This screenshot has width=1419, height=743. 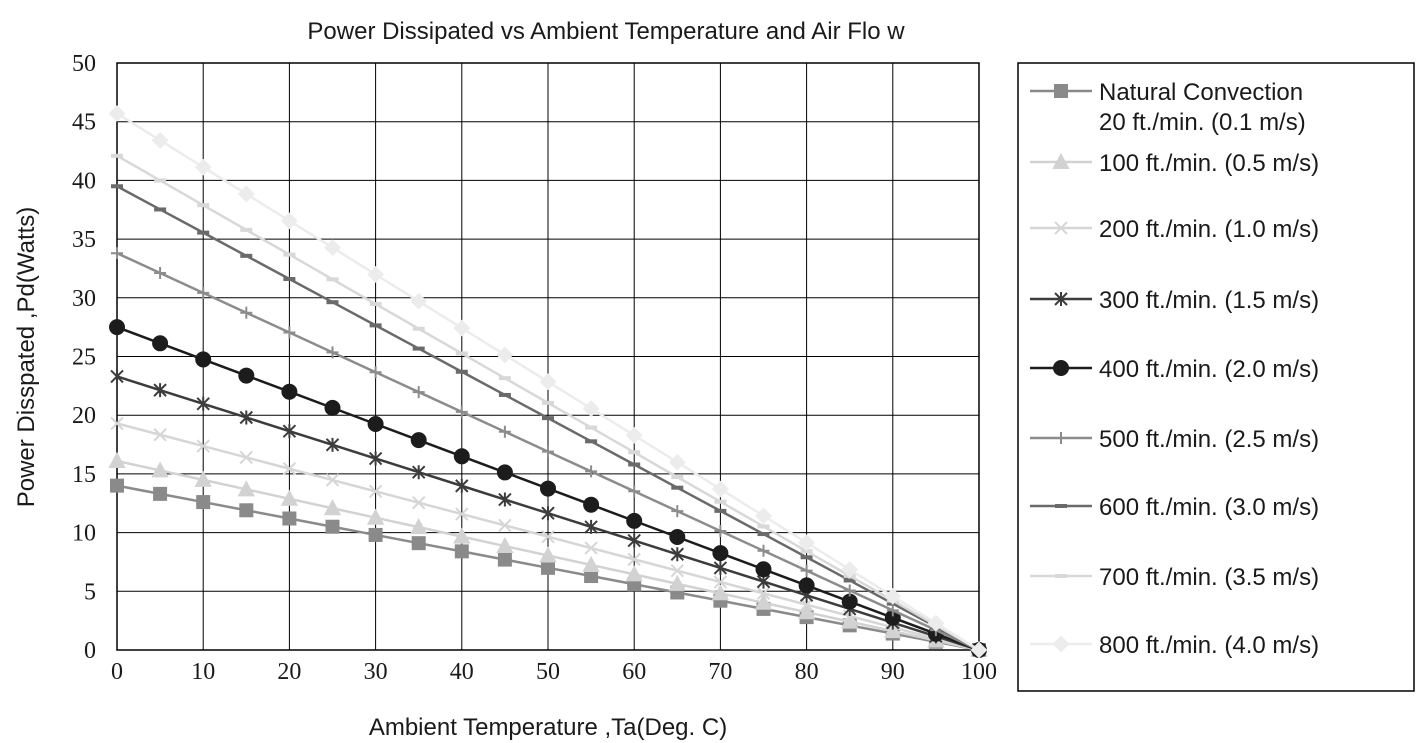 I want to click on legend-label: 400 ft./min. (2.0 m/s), so click(x=1209, y=369).